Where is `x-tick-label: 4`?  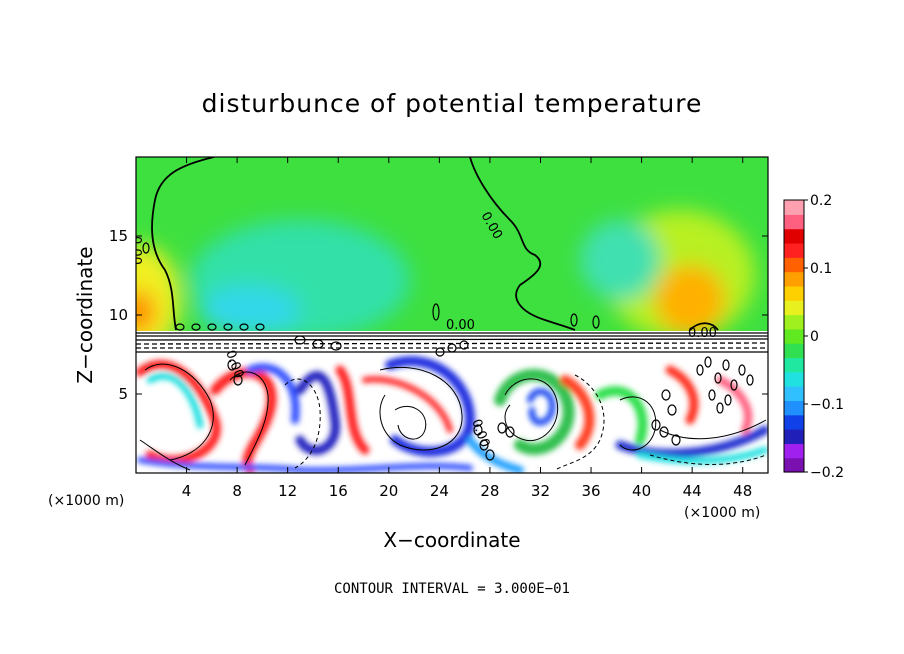
x-tick-label: 4 is located at coordinates (187, 491).